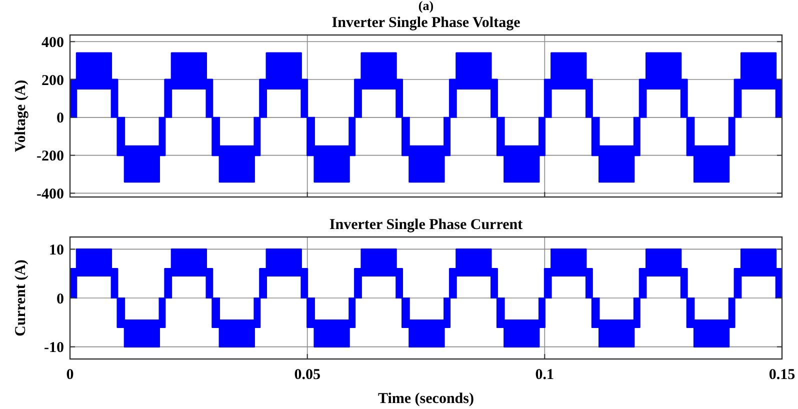  What do you see at coordinates (307, 375) in the screenshot?
I see `x-tick-label: 0.05` at bounding box center [307, 375].